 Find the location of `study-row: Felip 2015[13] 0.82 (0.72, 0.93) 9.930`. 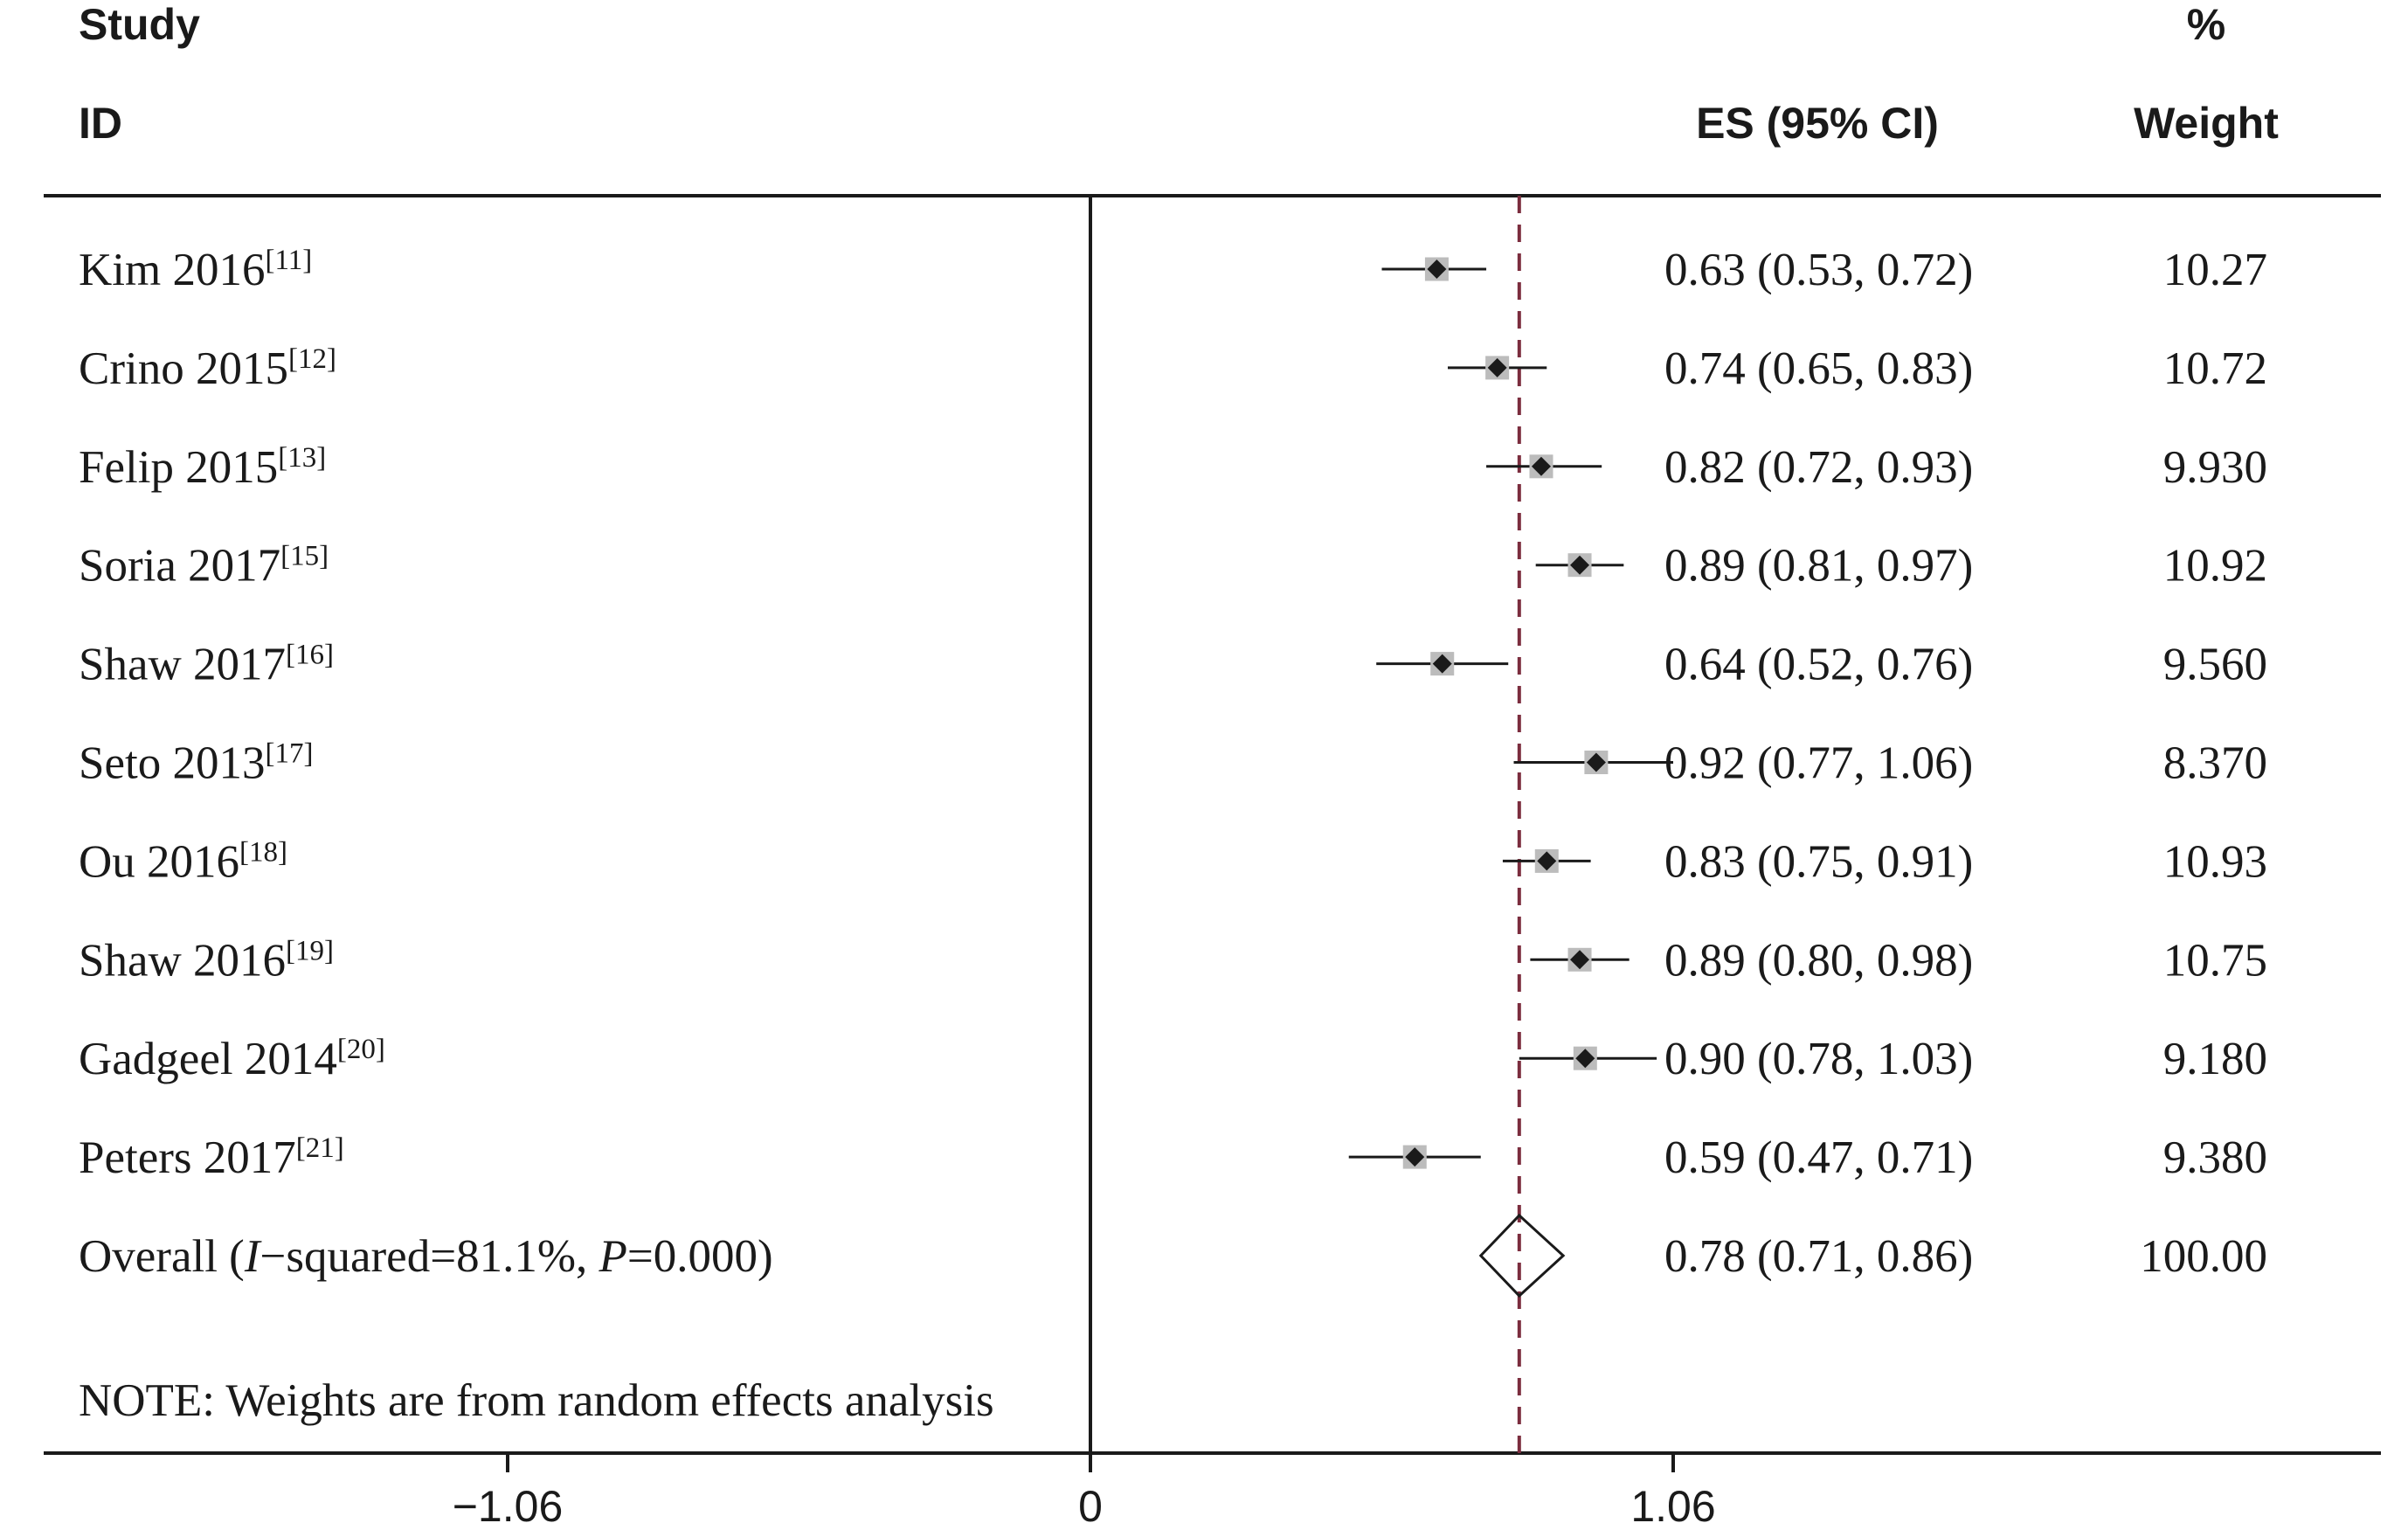

study-row: Felip 2015[13] 0.82 (0.72, 0.93) 9.930 is located at coordinates (1173, 467).